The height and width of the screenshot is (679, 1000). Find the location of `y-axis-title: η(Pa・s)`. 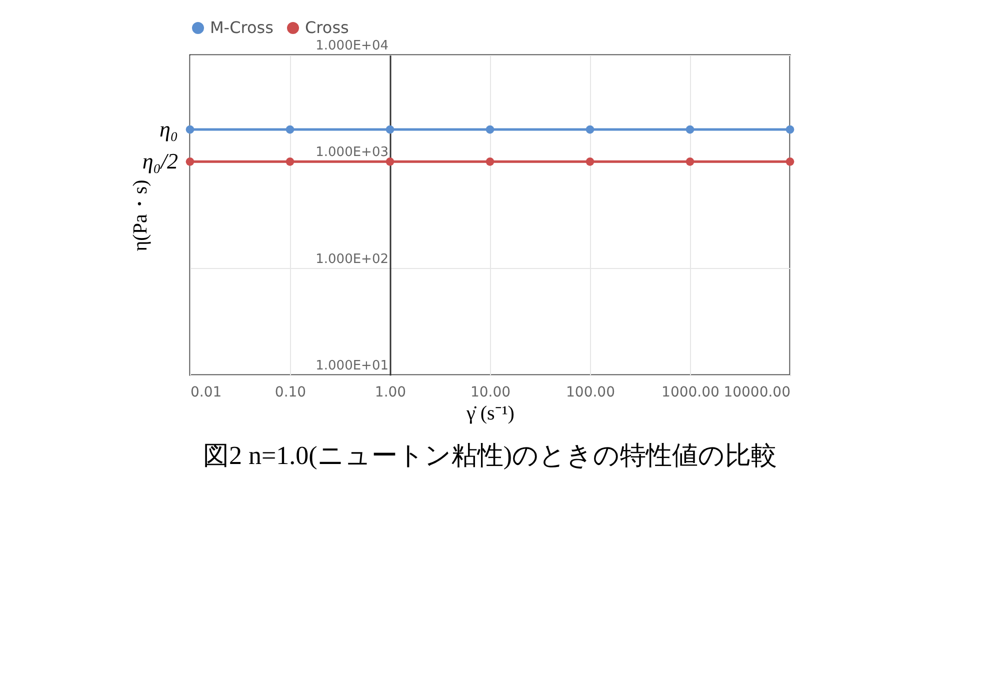

y-axis-title: η(Pa・s) is located at coordinates (141, 216).